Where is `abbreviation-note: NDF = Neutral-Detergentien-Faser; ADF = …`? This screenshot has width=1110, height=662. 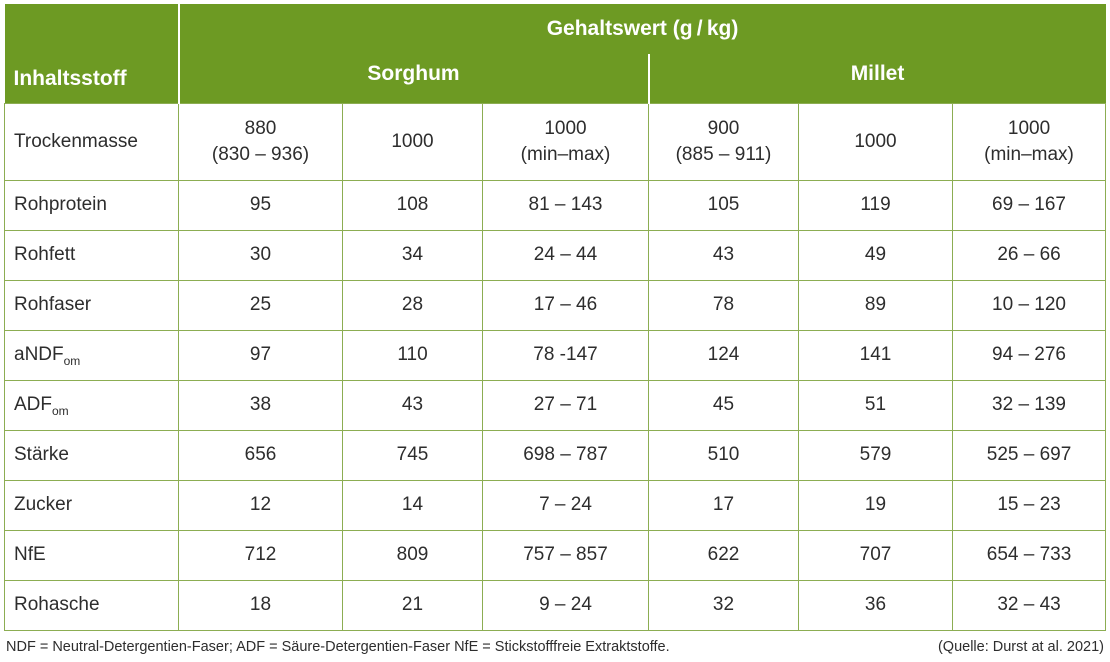
abbreviation-note: NDF = Neutral-Detergentien-Faser; ADF = … is located at coordinates (338, 646).